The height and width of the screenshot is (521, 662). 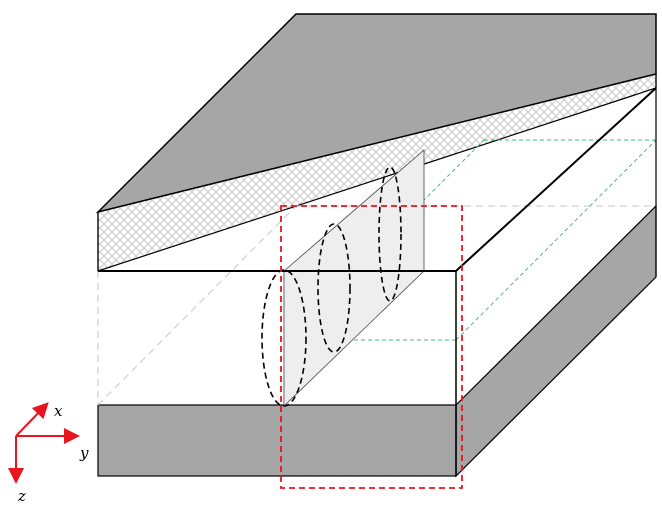 What do you see at coordinates (58, 411) in the screenshot?
I see `x-axis-label: x` at bounding box center [58, 411].